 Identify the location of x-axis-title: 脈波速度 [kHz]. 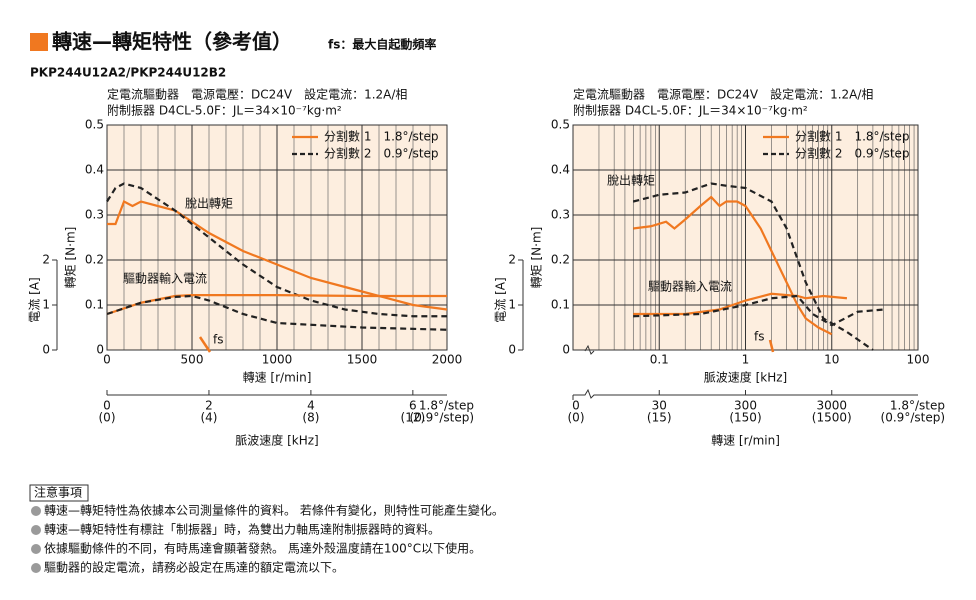
(745, 377).